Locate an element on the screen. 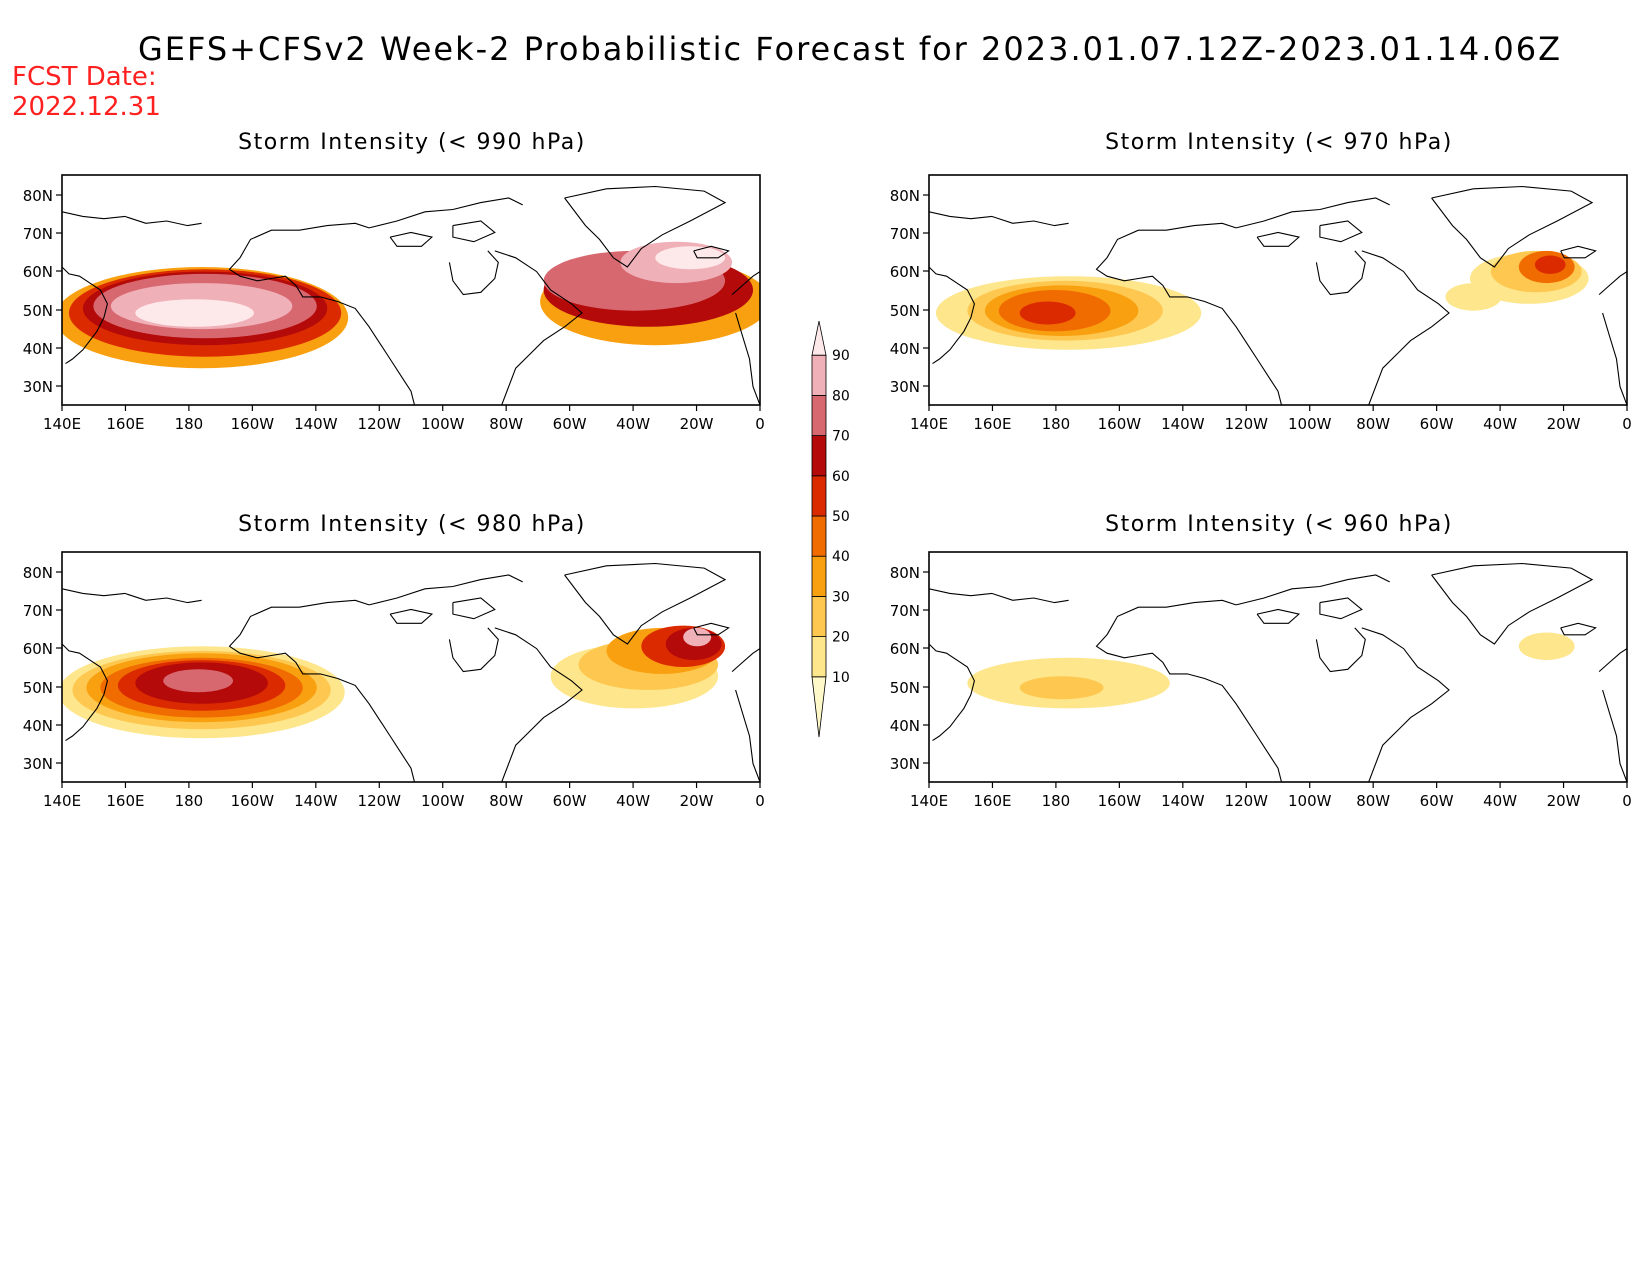 The image size is (1650, 1275). y-tick-label: 80N is located at coordinates (38, 573).